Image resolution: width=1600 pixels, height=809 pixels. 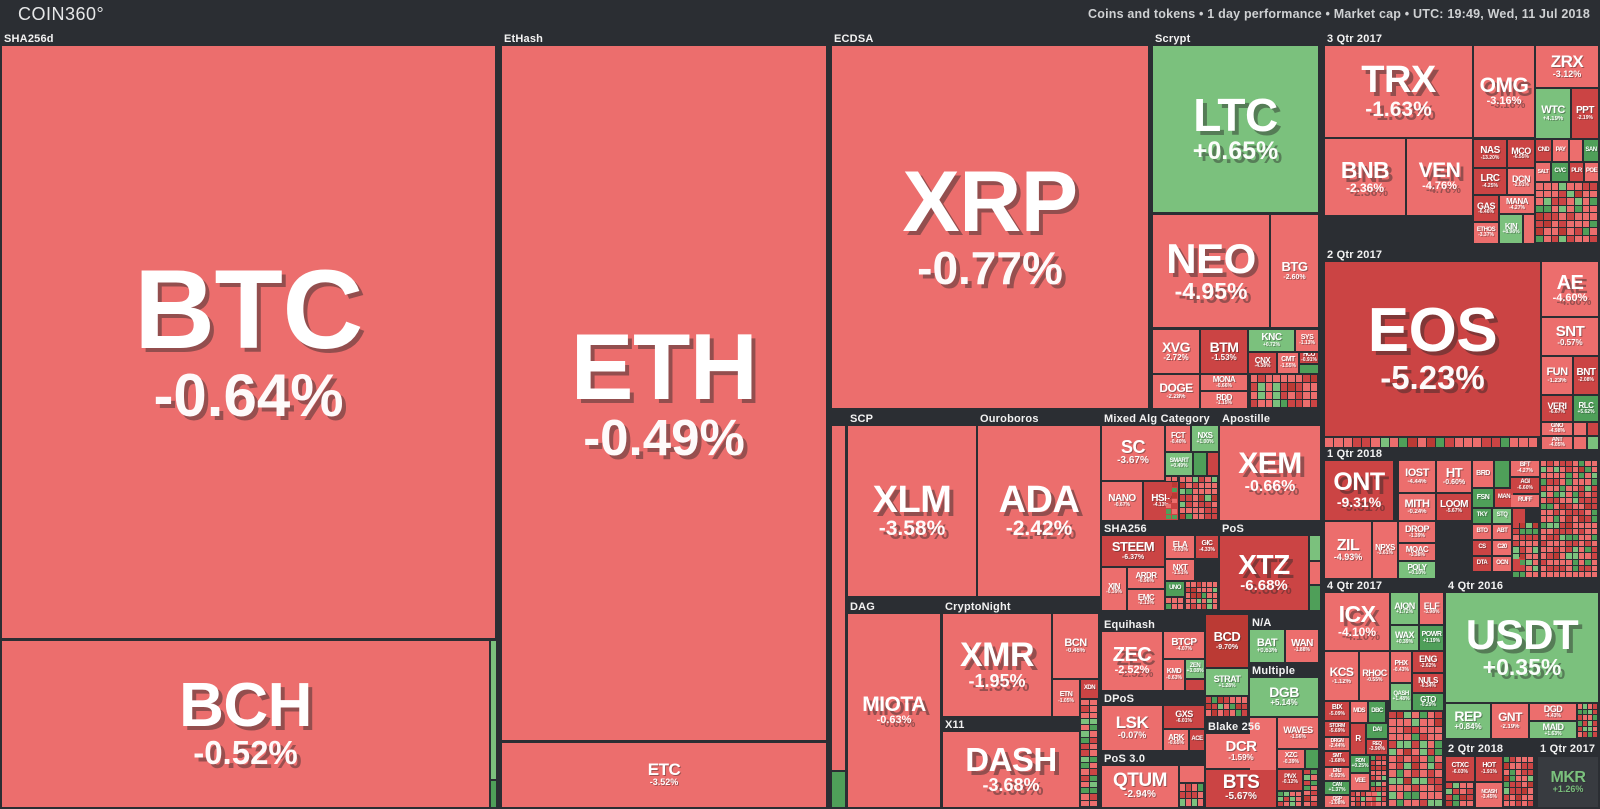 I want to click on tile-GXS: GXS -6.01%, so click(x=1184, y=717).